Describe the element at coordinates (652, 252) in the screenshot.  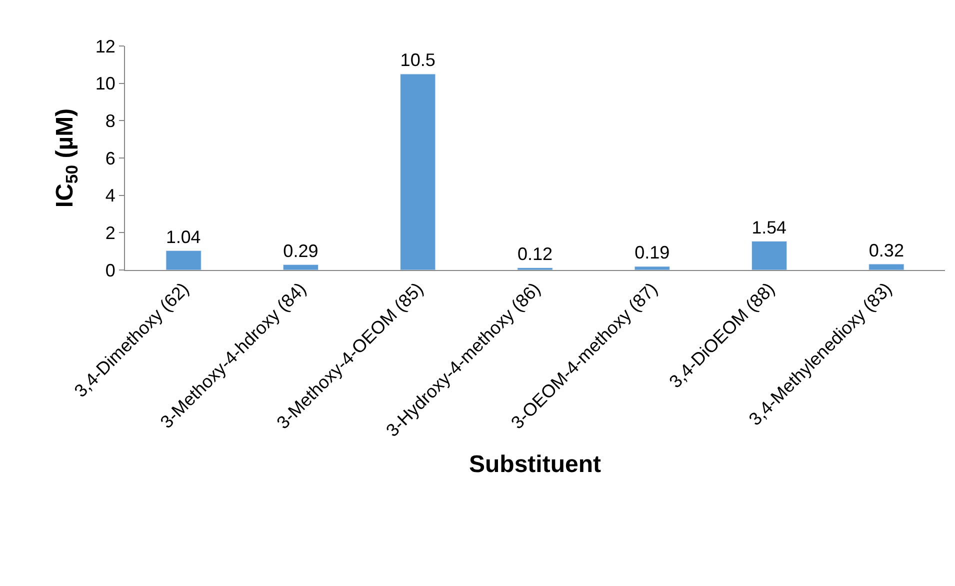
I see `data-label: 0.19` at that location.